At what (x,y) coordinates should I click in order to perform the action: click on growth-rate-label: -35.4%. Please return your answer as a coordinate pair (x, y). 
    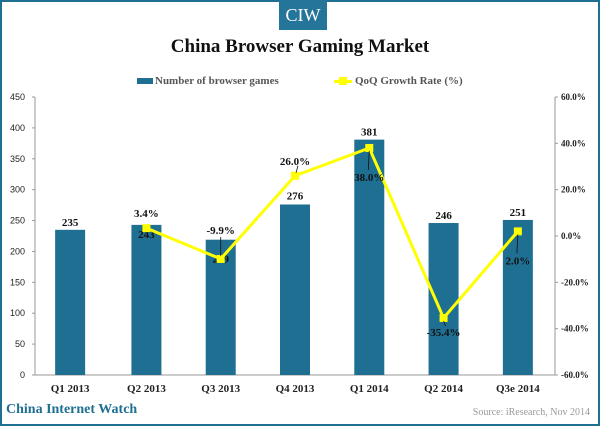
    Looking at the image, I should click on (444, 333).